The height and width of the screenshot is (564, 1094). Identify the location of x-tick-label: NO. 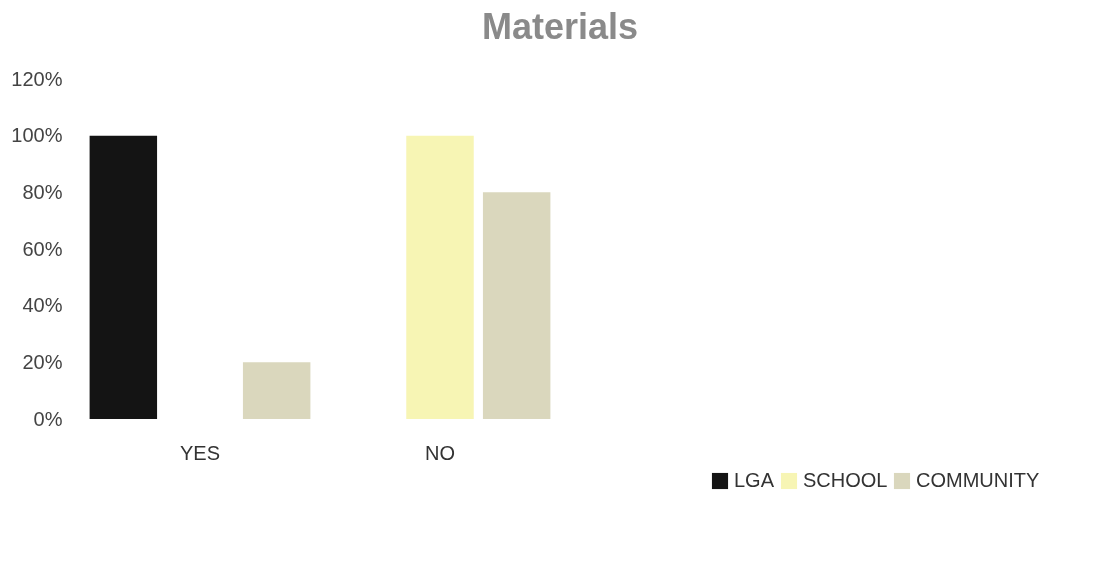
(440, 452).